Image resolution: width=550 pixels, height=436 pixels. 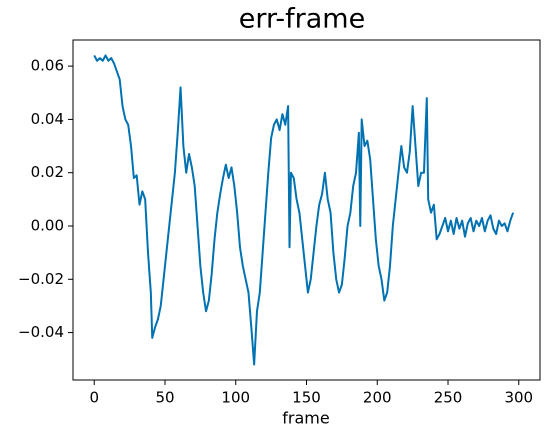 I want to click on x-axis-label: frame, so click(x=305, y=418).